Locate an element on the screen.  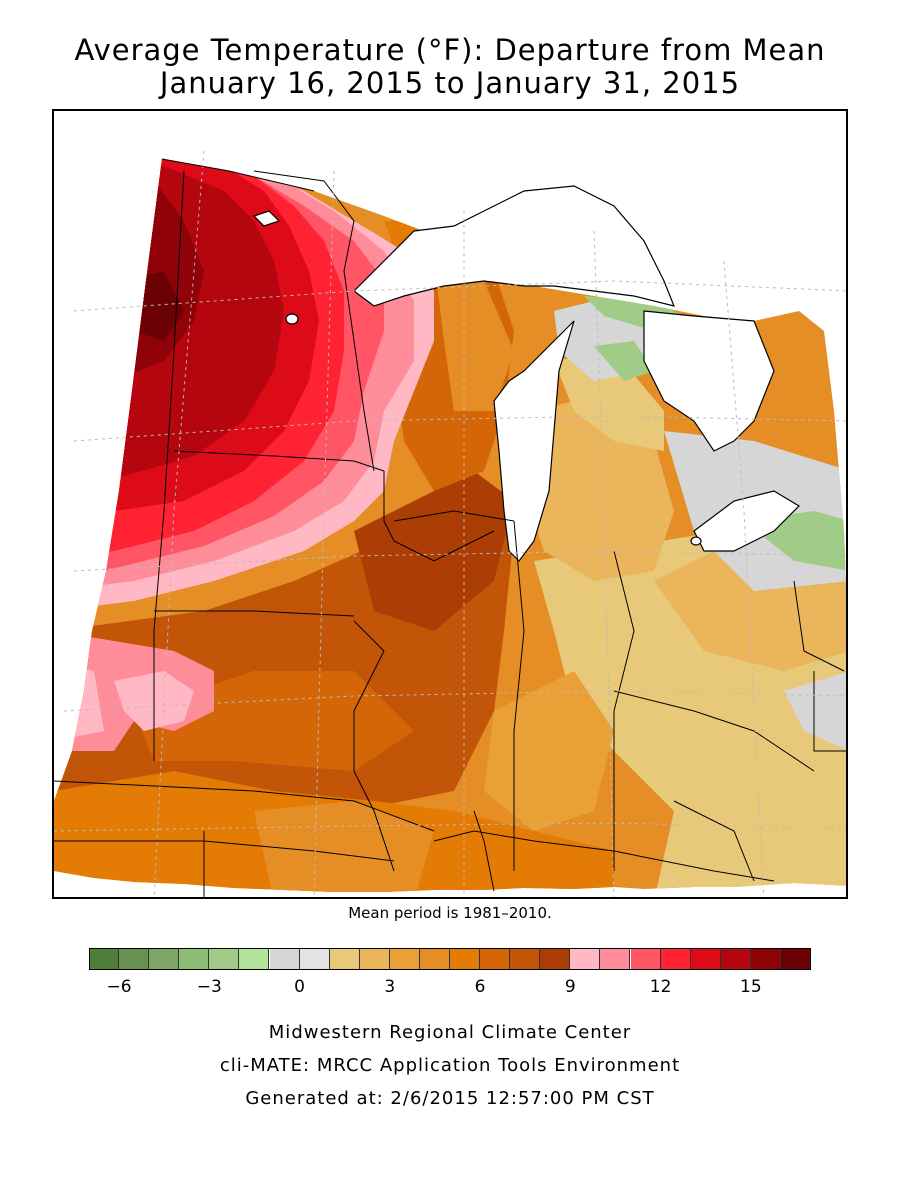
color-legend is located at coordinates (450, 959).